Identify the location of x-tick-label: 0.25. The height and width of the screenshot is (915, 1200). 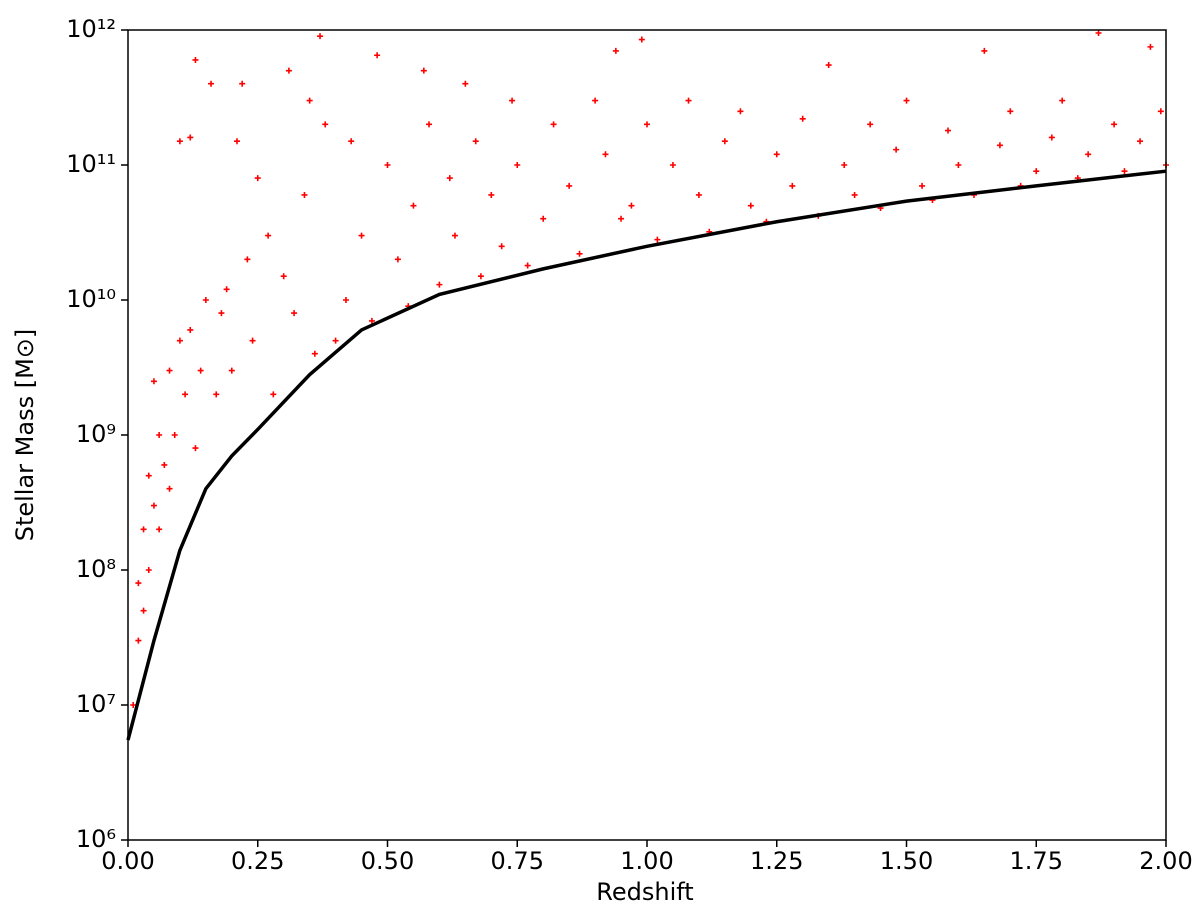
(257, 861).